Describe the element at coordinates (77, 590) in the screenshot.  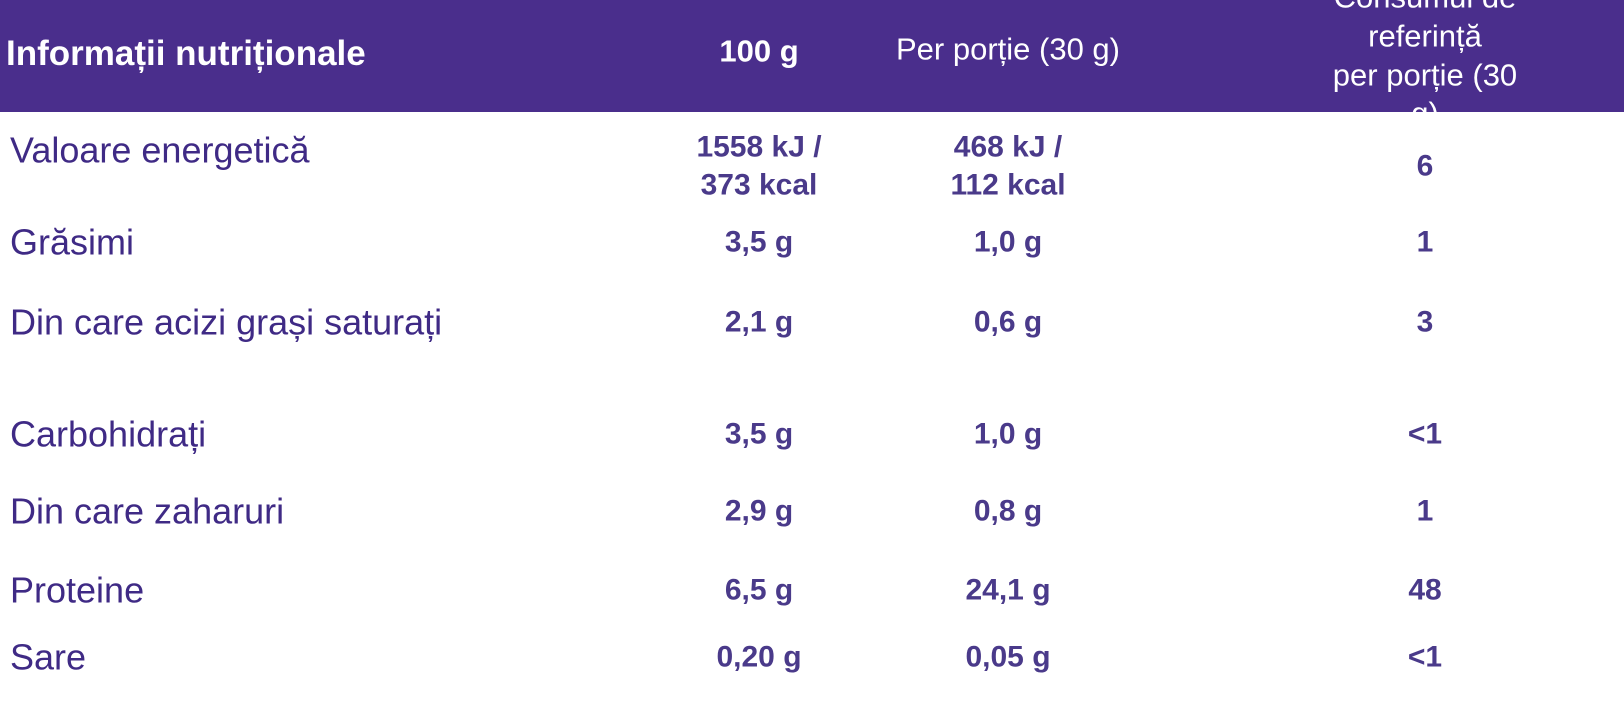
I see `row-label: Proteine` at that location.